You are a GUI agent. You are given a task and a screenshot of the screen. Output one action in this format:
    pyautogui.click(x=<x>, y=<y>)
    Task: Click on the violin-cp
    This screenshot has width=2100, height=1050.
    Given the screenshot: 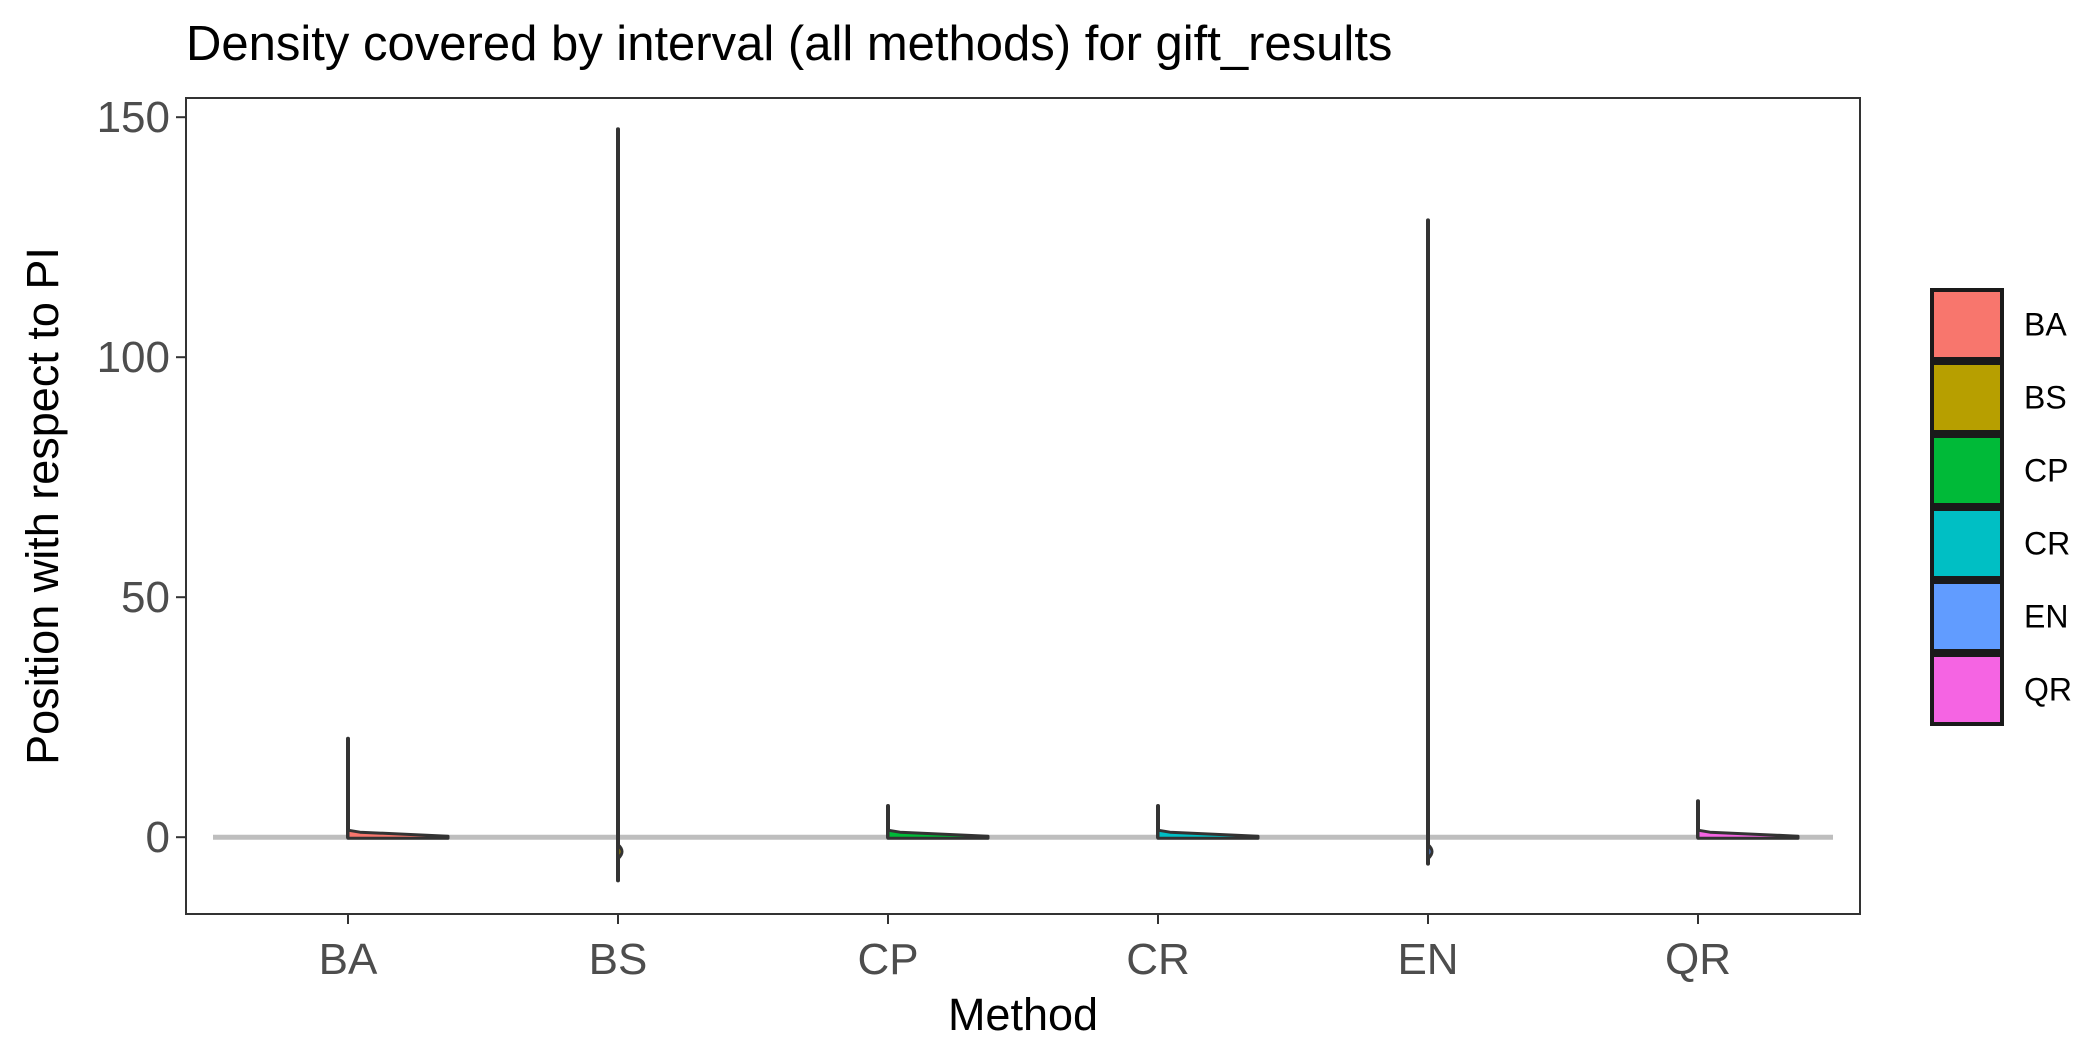 What is the action you would take?
    pyautogui.click(x=938, y=822)
    